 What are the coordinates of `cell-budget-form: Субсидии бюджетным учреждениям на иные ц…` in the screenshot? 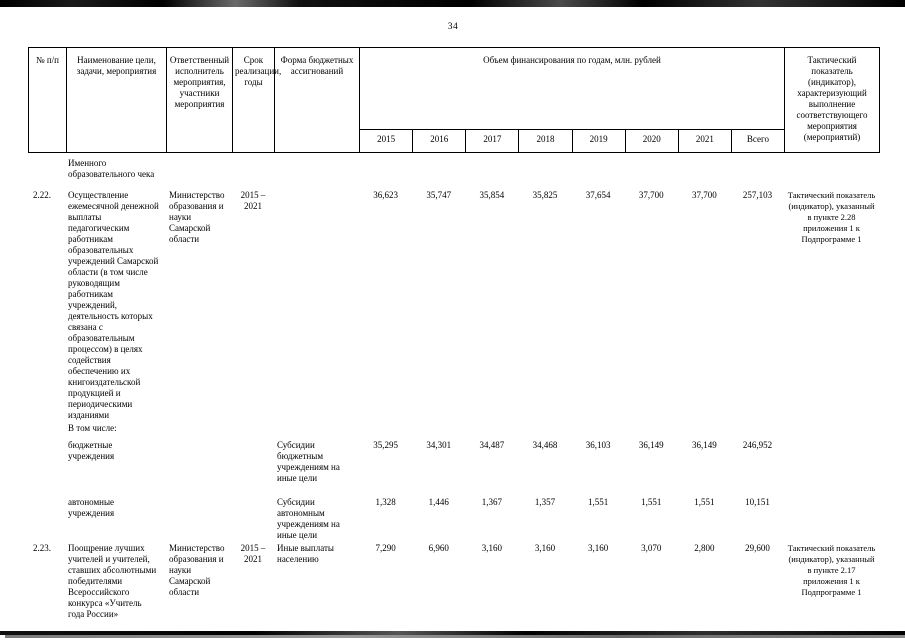 It's located at (308, 461).